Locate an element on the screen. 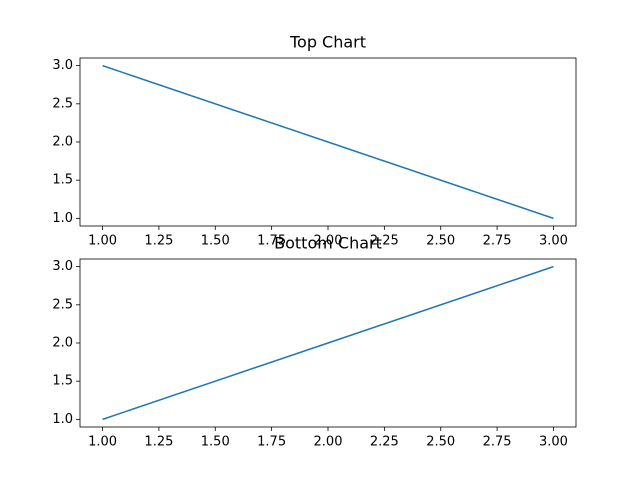  chart-title: Bottom Chart is located at coordinates (328, 243).